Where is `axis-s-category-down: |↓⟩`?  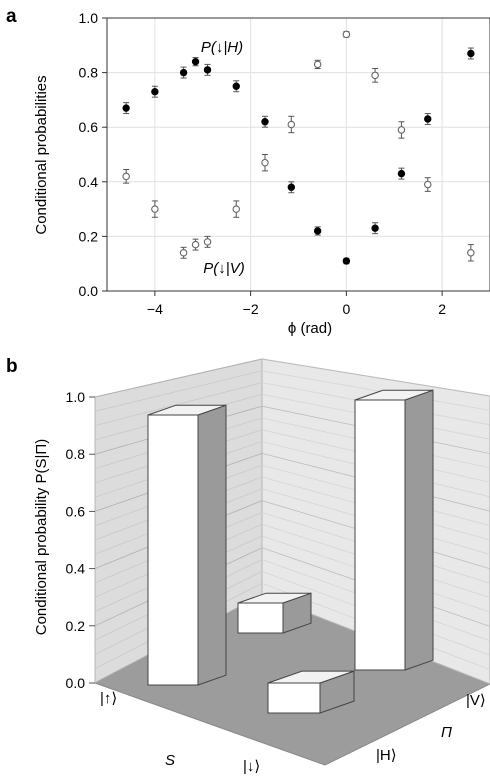 axis-s-category-down: |↓⟩ is located at coordinates (251, 766).